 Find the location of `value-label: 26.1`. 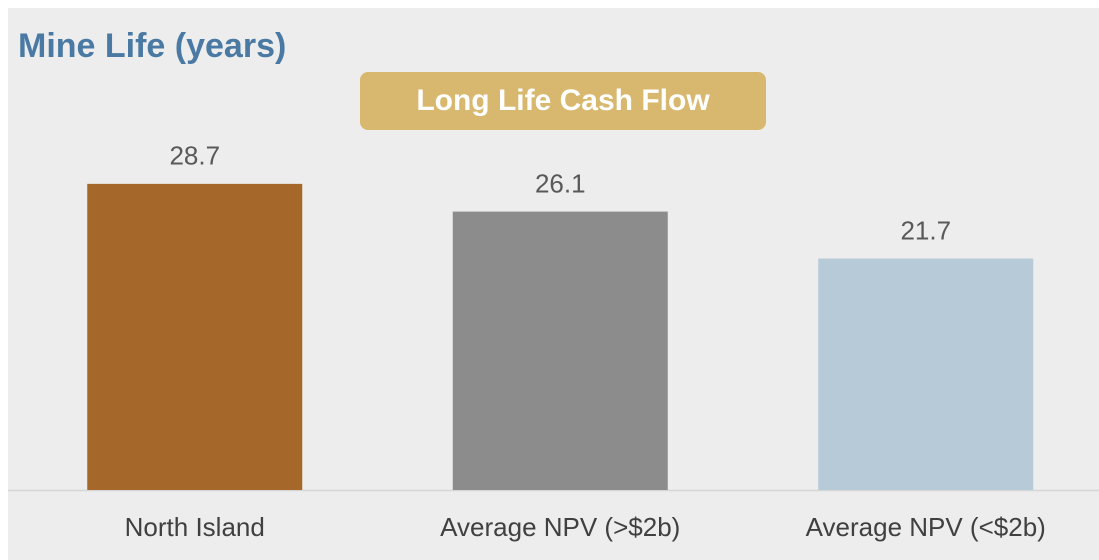

value-label: 26.1 is located at coordinates (560, 183).